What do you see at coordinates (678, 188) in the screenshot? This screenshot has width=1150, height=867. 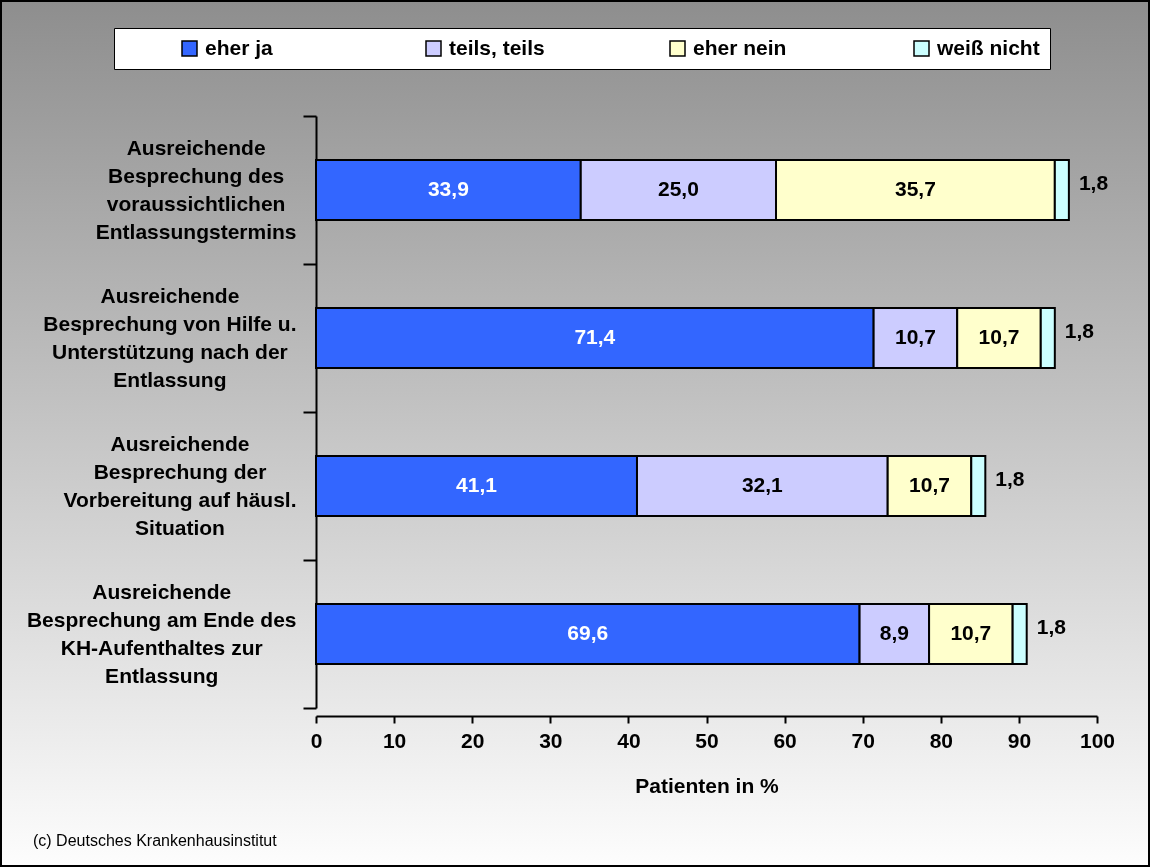 I see `data-label: 25,0` at bounding box center [678, 188].